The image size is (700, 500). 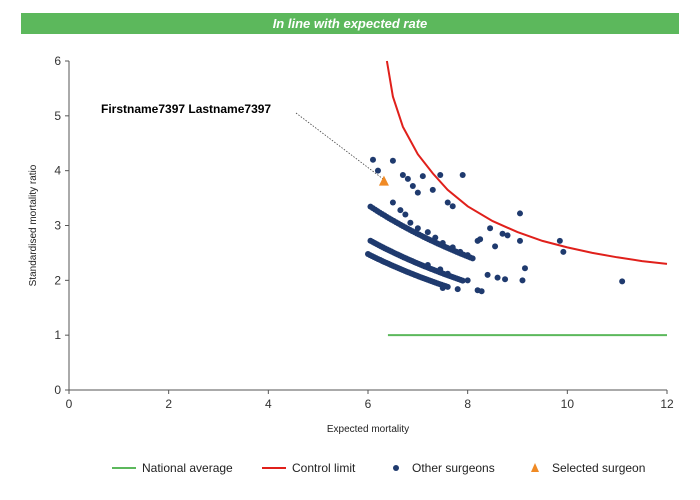 What do you see at coordinates (598, 468) in the screenshot?
I see `legend-selected-surgeon-label: Selected surgeon` at bounding box center [598, 468].